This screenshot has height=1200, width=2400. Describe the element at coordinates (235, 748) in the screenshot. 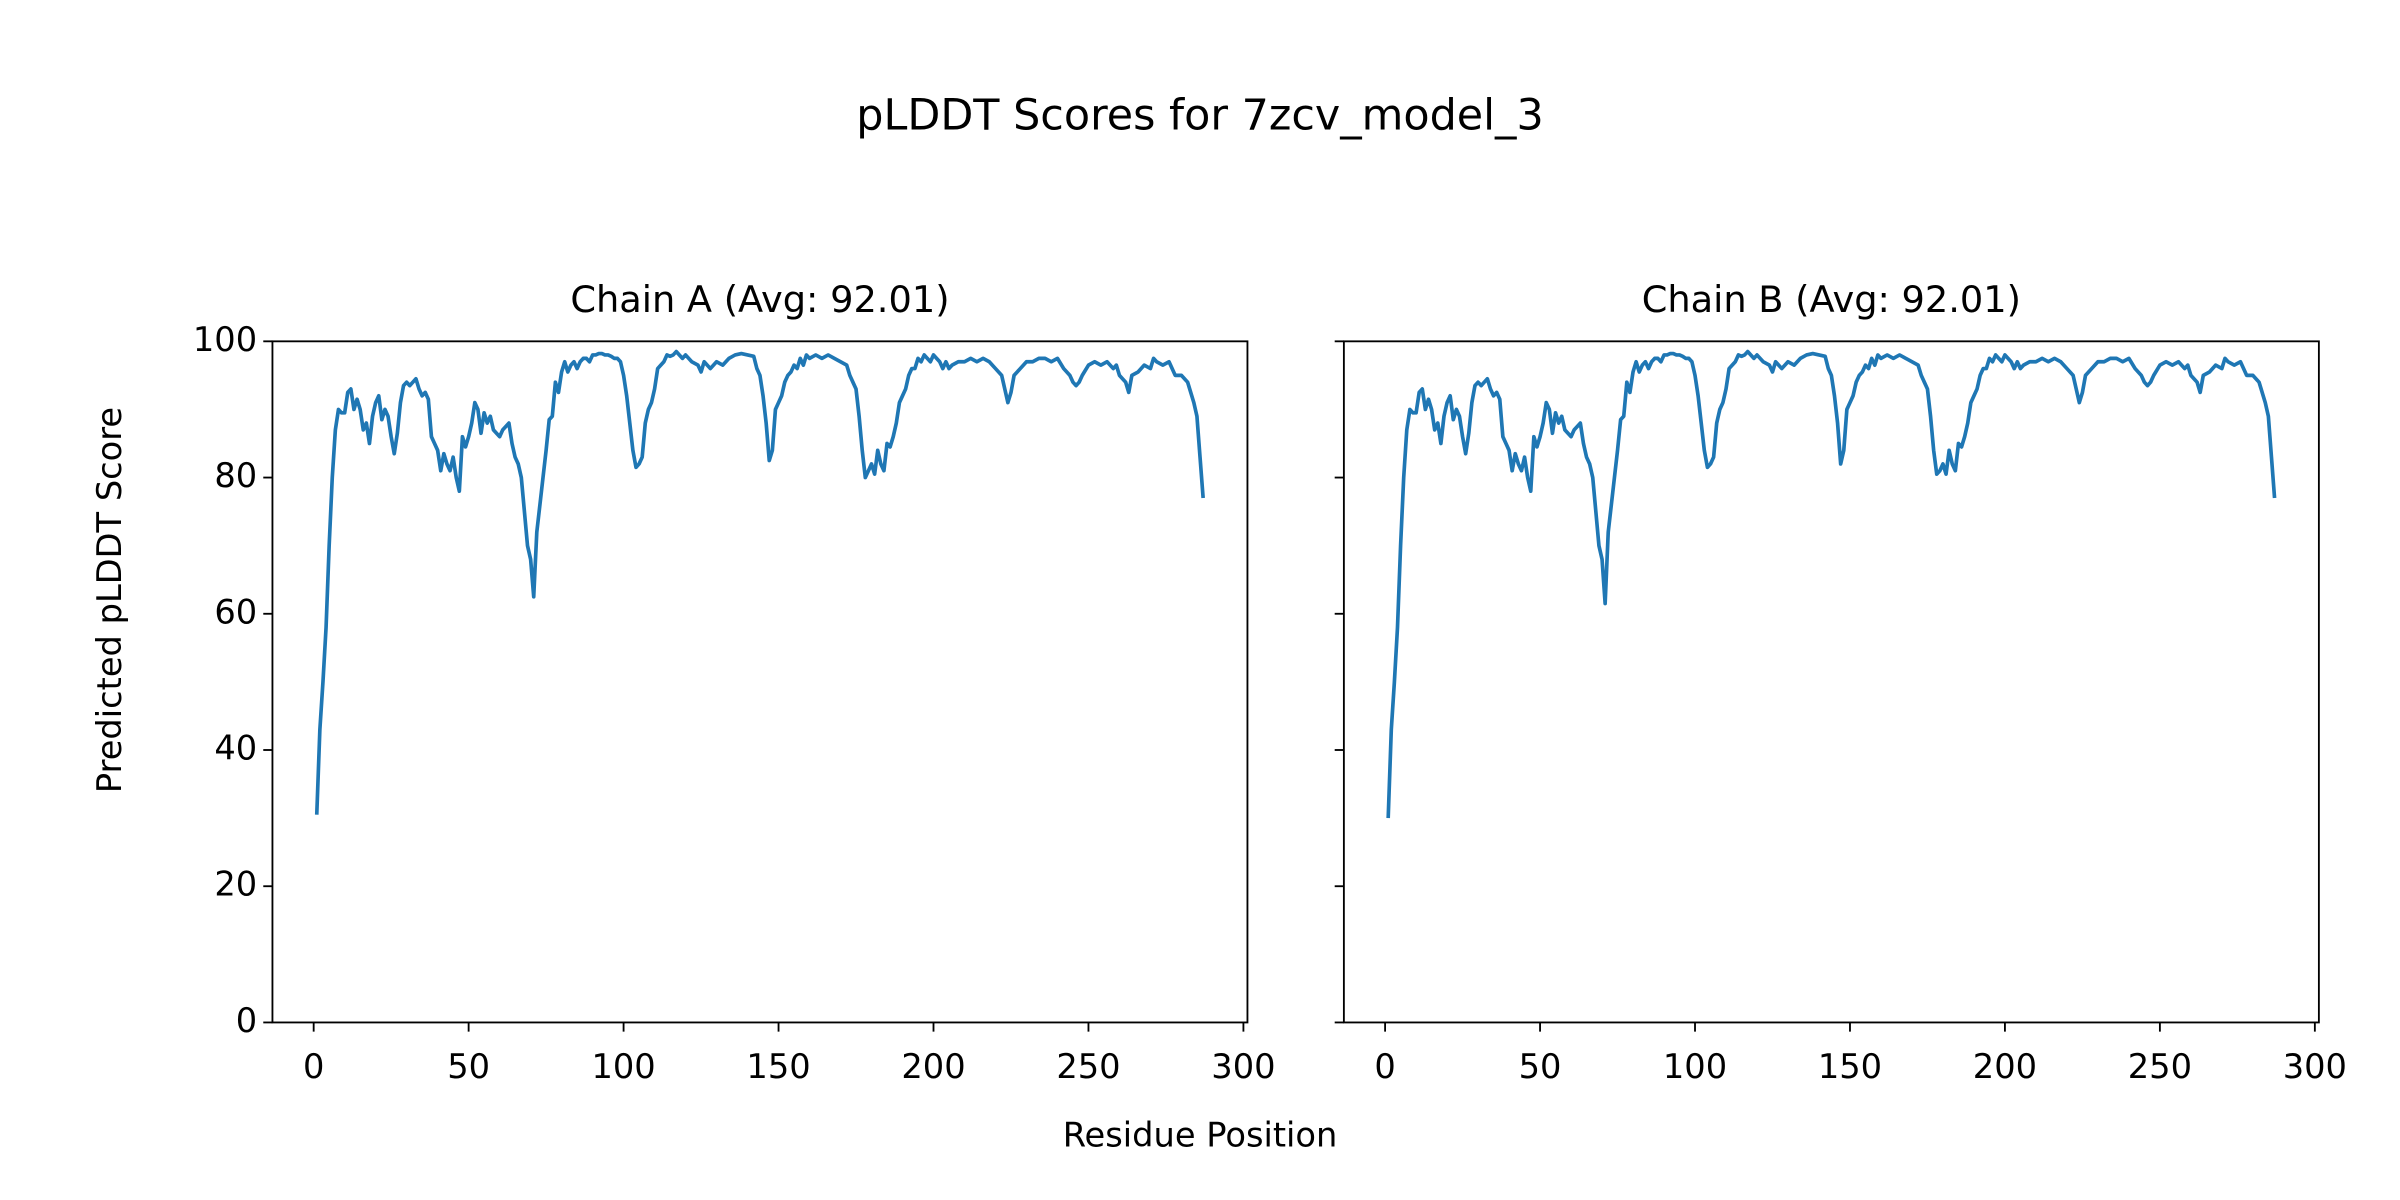

I see `y-tick-label: 40` at that location.